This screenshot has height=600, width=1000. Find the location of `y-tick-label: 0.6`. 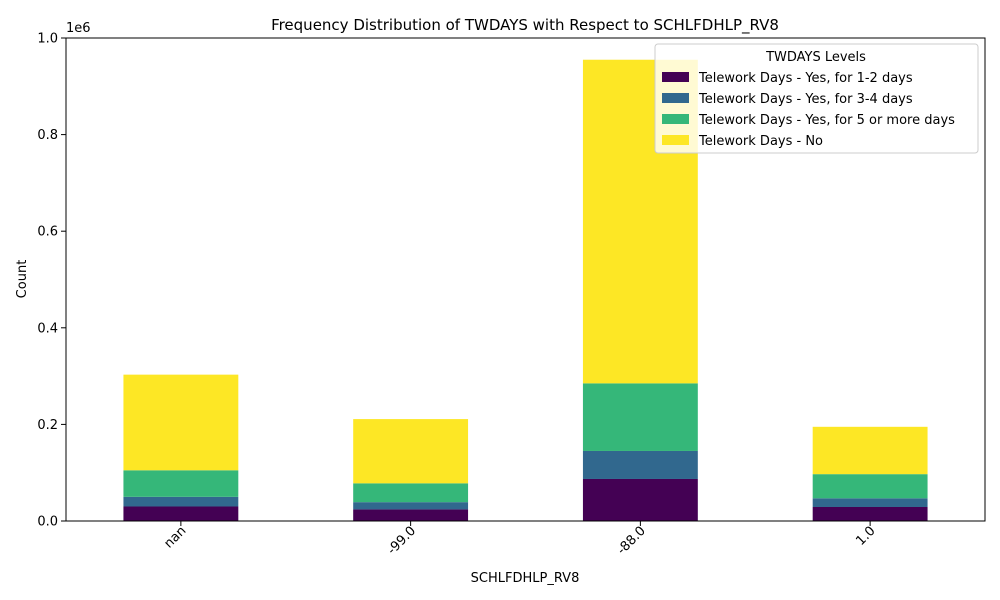

y-tick-label: 0.6 is located at coordinates (47, 232).